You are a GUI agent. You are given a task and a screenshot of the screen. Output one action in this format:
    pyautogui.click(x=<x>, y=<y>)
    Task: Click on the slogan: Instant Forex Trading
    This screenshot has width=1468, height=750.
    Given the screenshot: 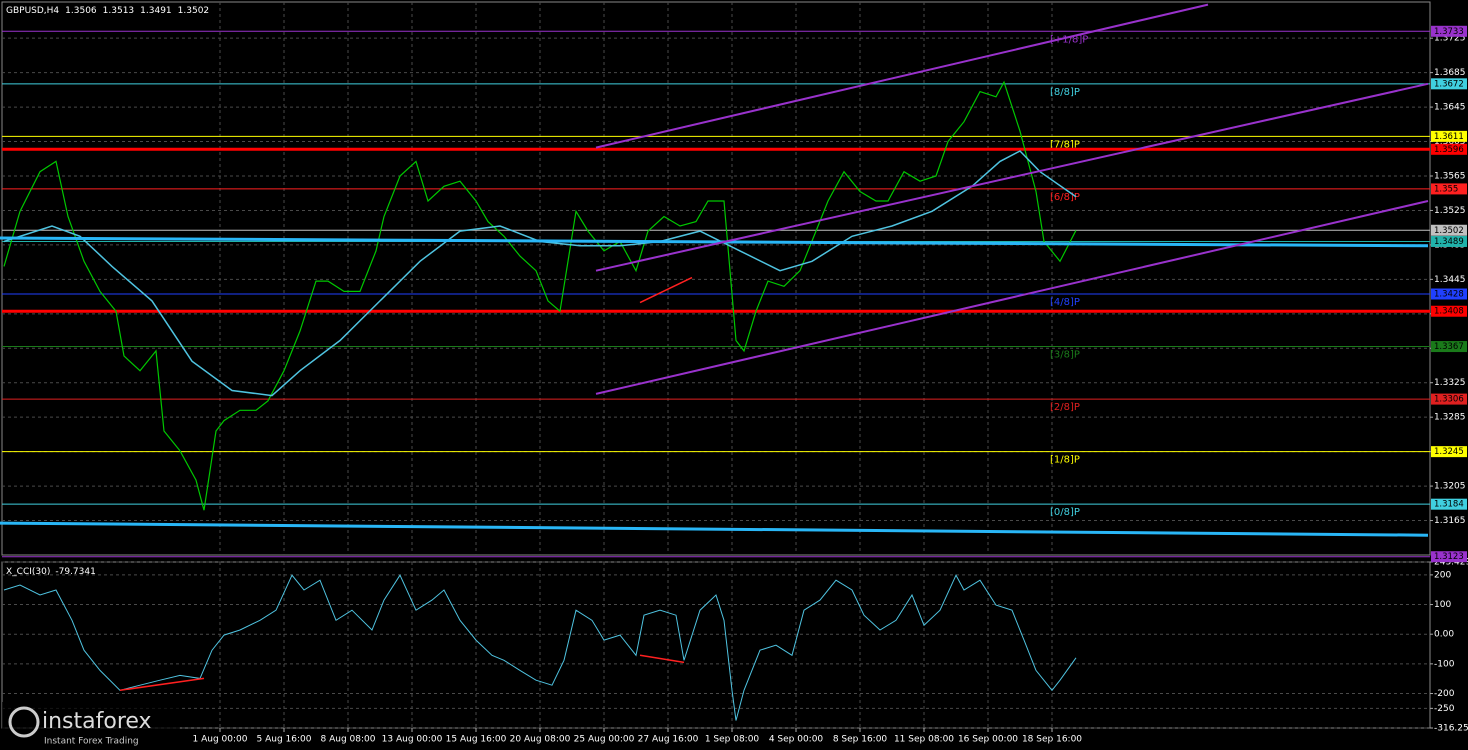 What is the action you would take?
    pyautogui.click(x=91, y=742)
    